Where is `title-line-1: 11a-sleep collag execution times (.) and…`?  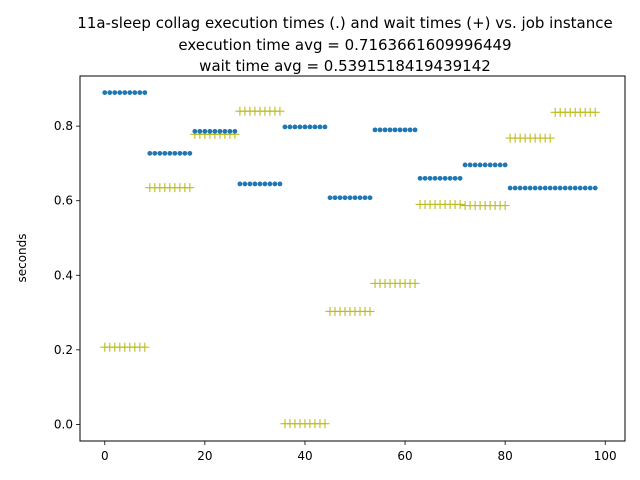 title-line-1: 11a-sleep collag execution times (.) and… is located at coordinates (344, 23).